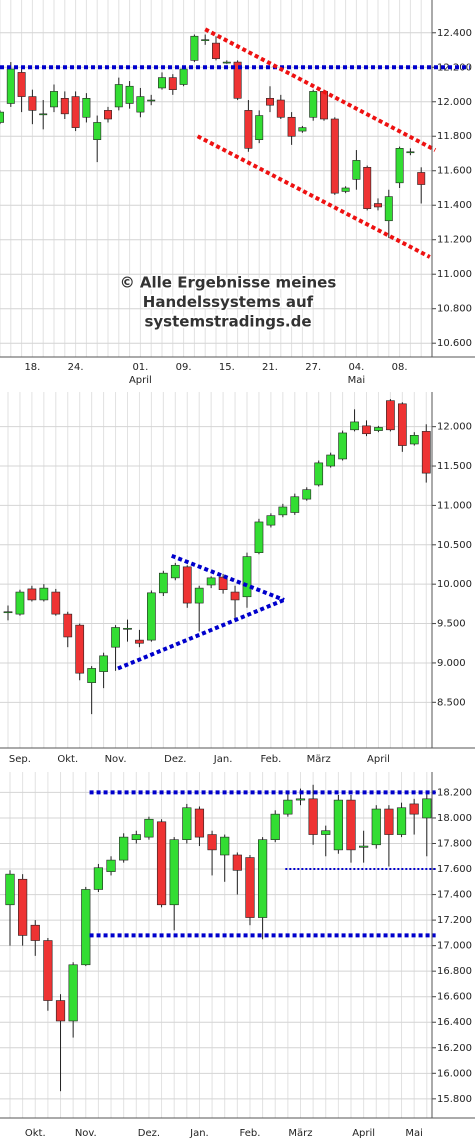 The image size is (475, 1142). Describe the element at coordinates (451, 663) in the screenshot. I see `y-tick-label: 9.000` at that location.